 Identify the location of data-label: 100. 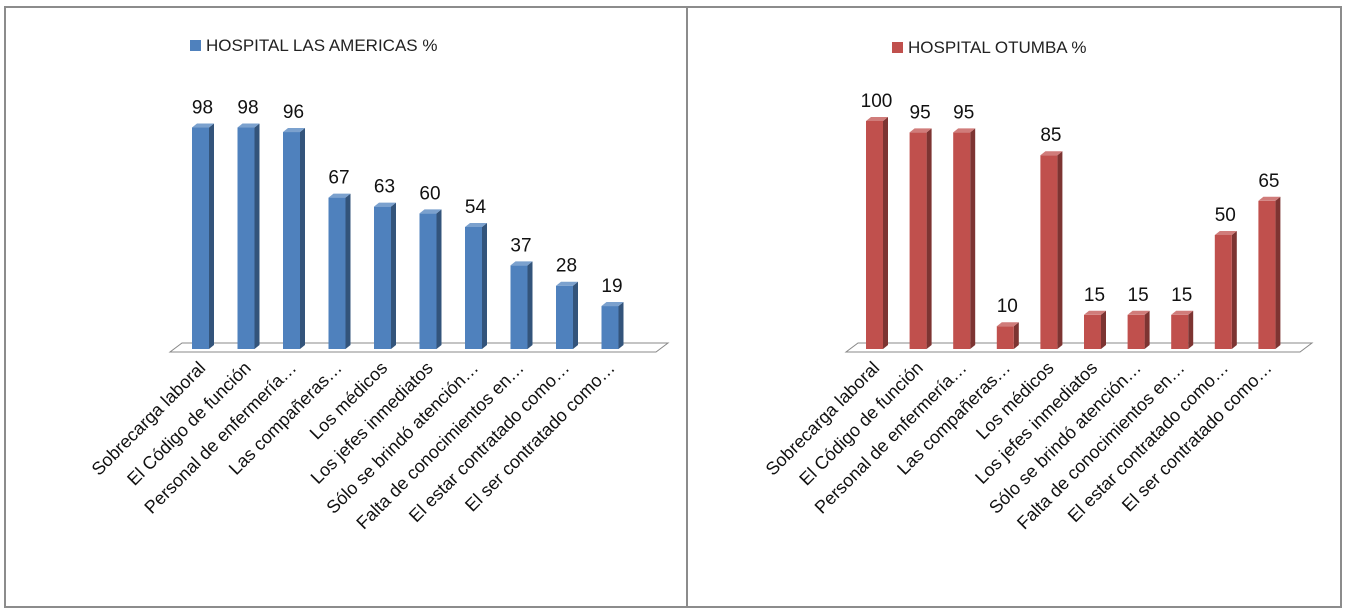
(877, 101).